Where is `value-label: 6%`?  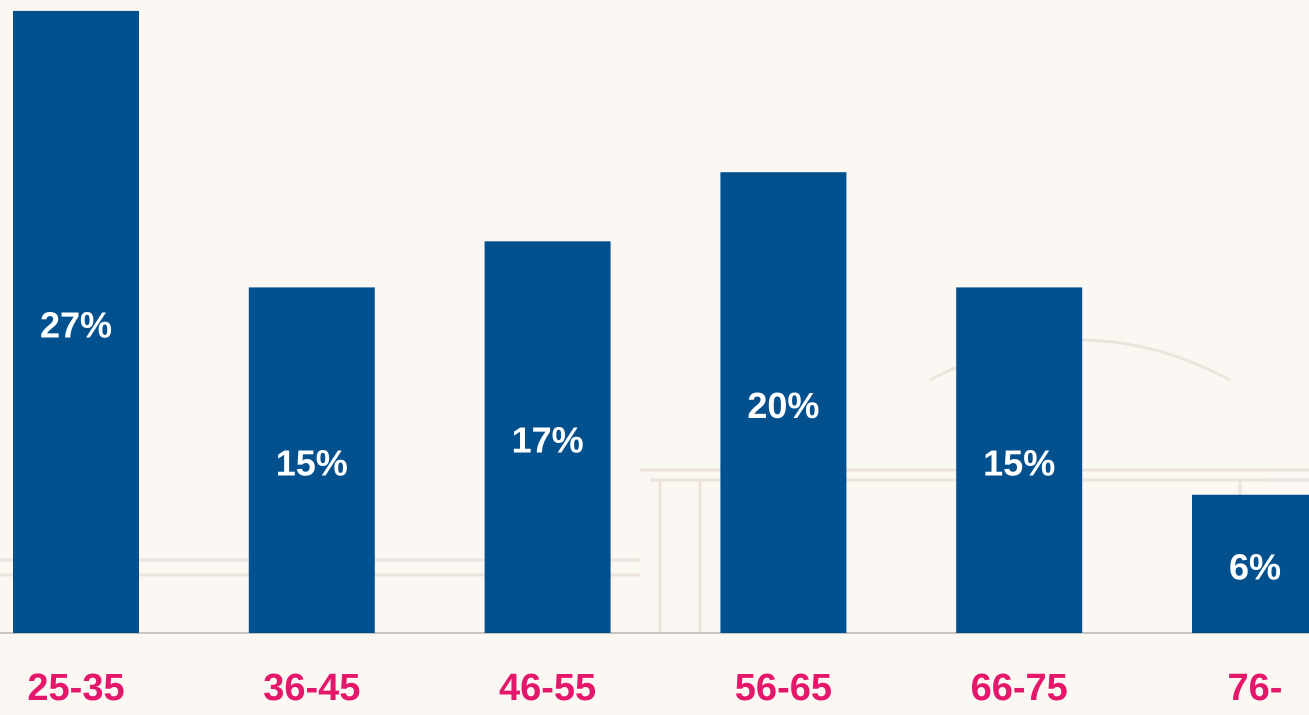
value-label: 6% is located at coordinates (1255, 566).